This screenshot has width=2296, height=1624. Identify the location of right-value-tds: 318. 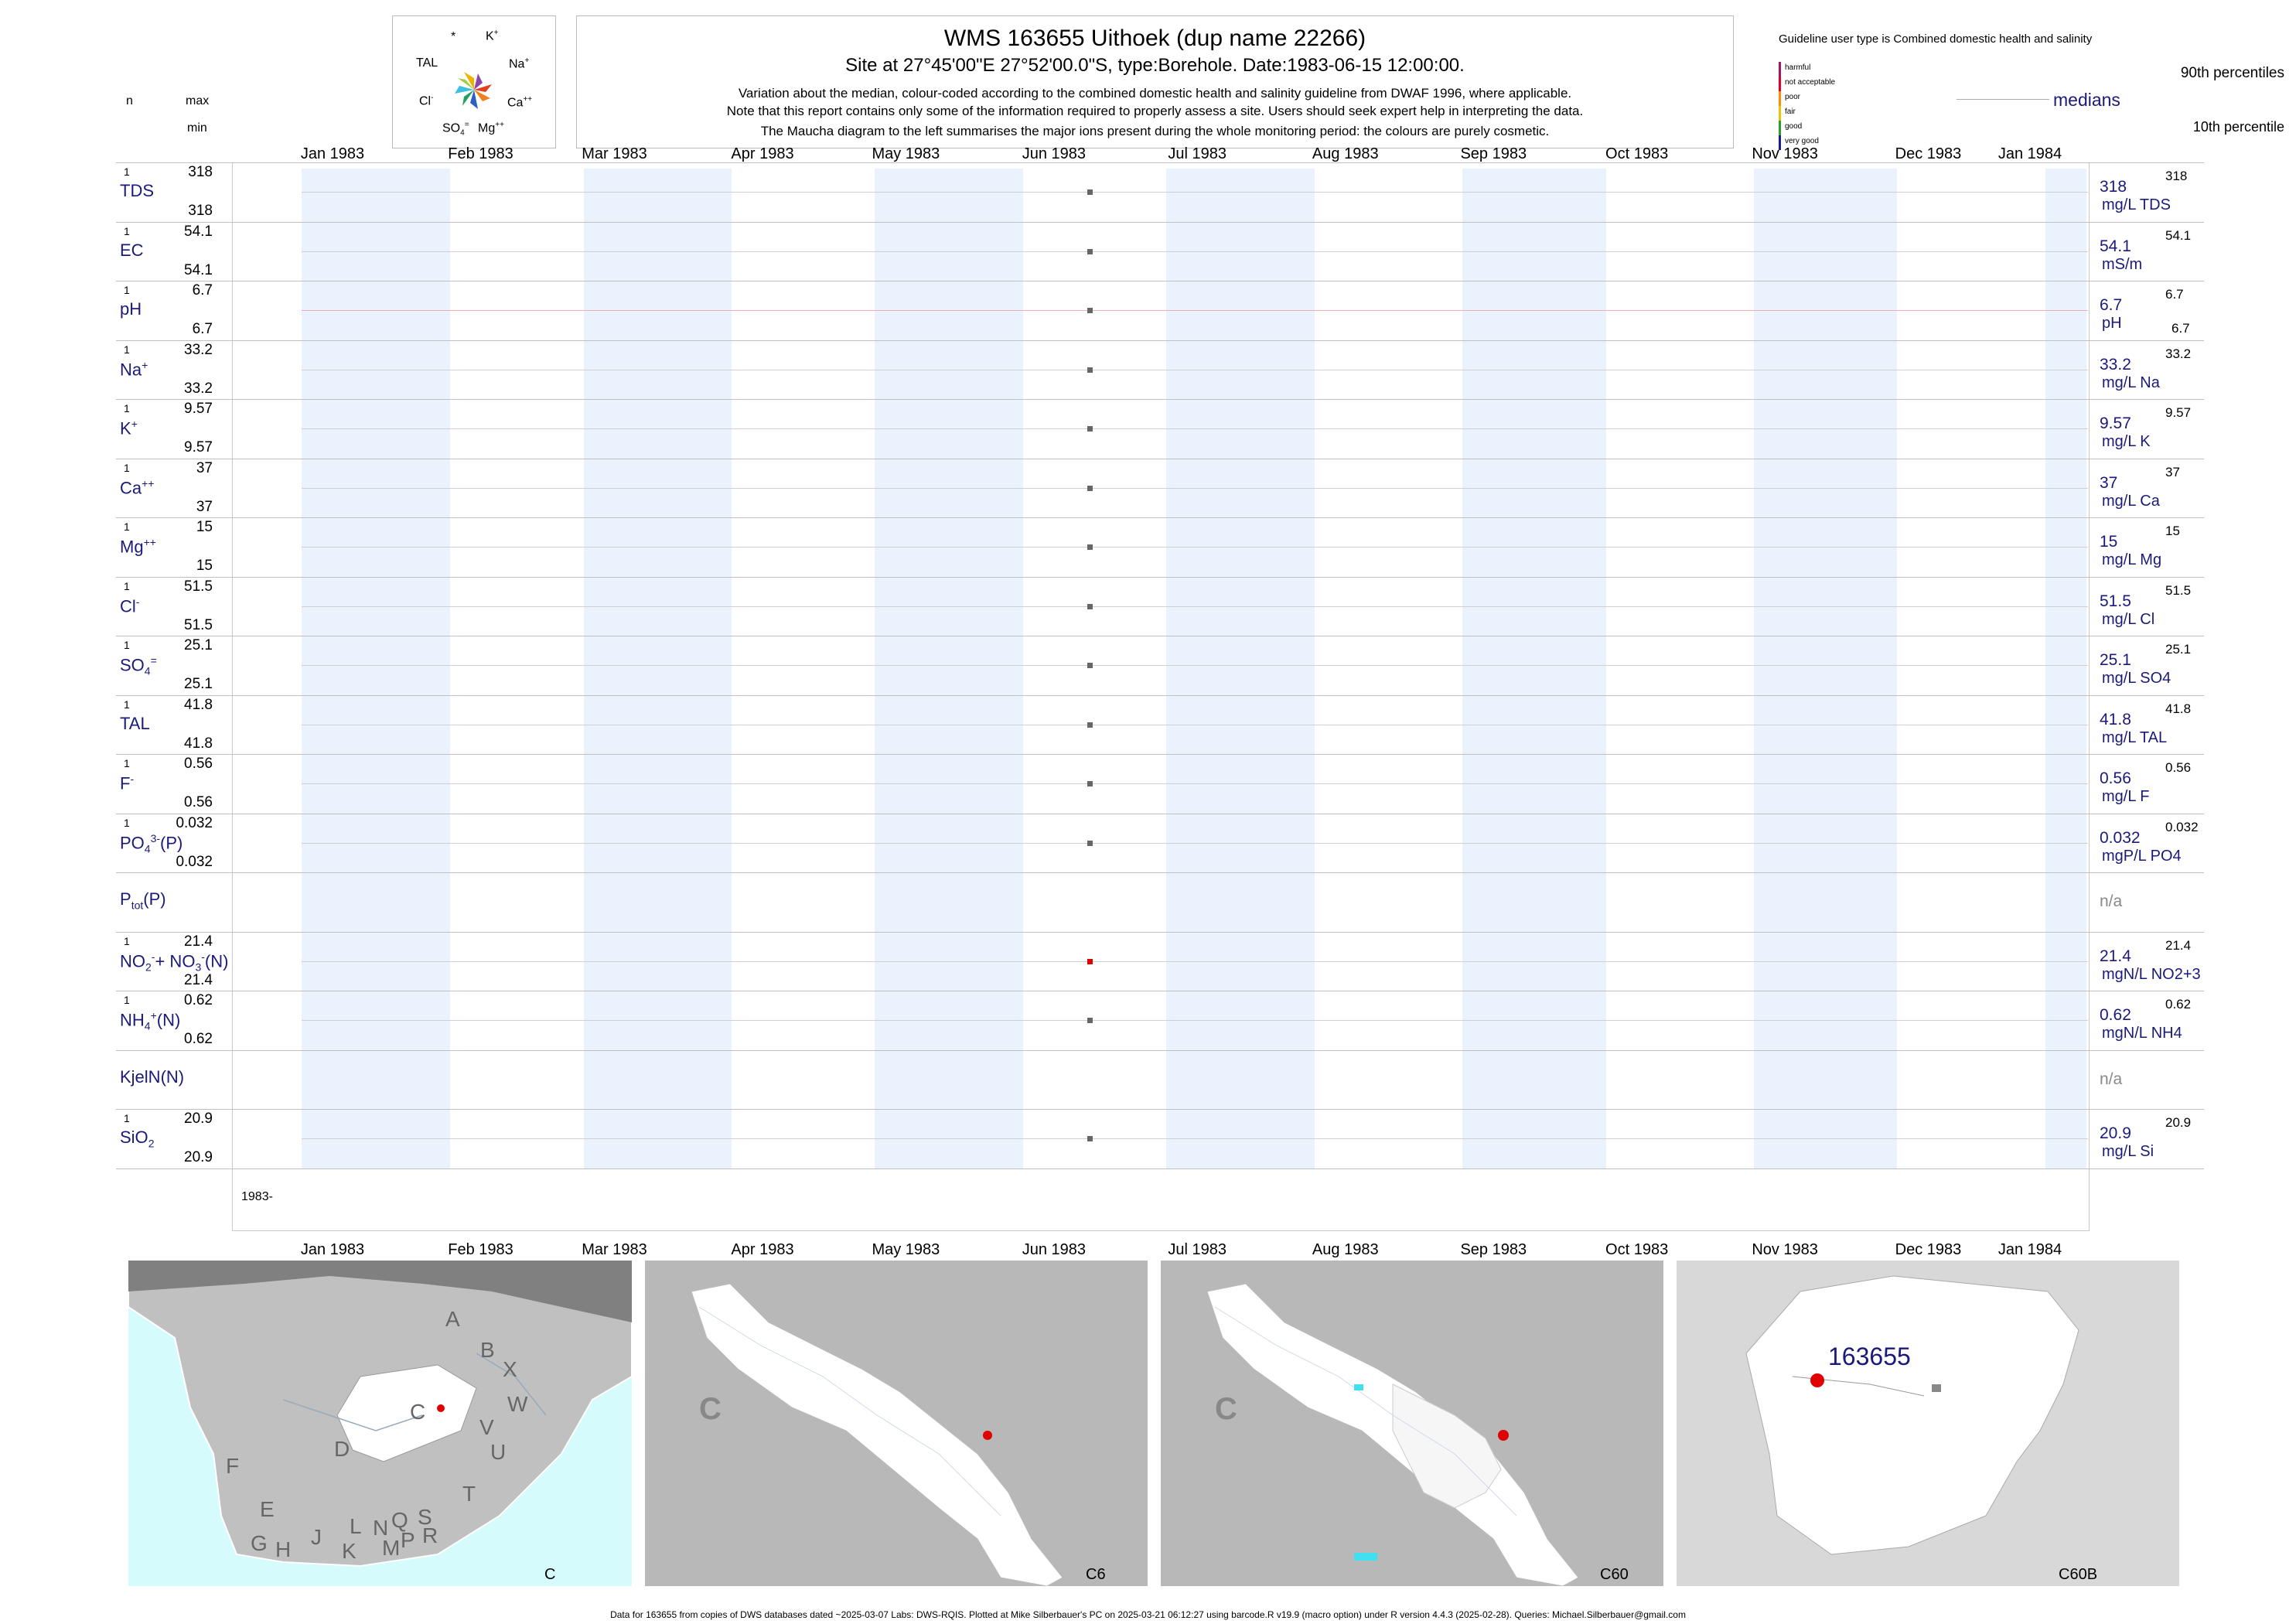
(2113, 187).